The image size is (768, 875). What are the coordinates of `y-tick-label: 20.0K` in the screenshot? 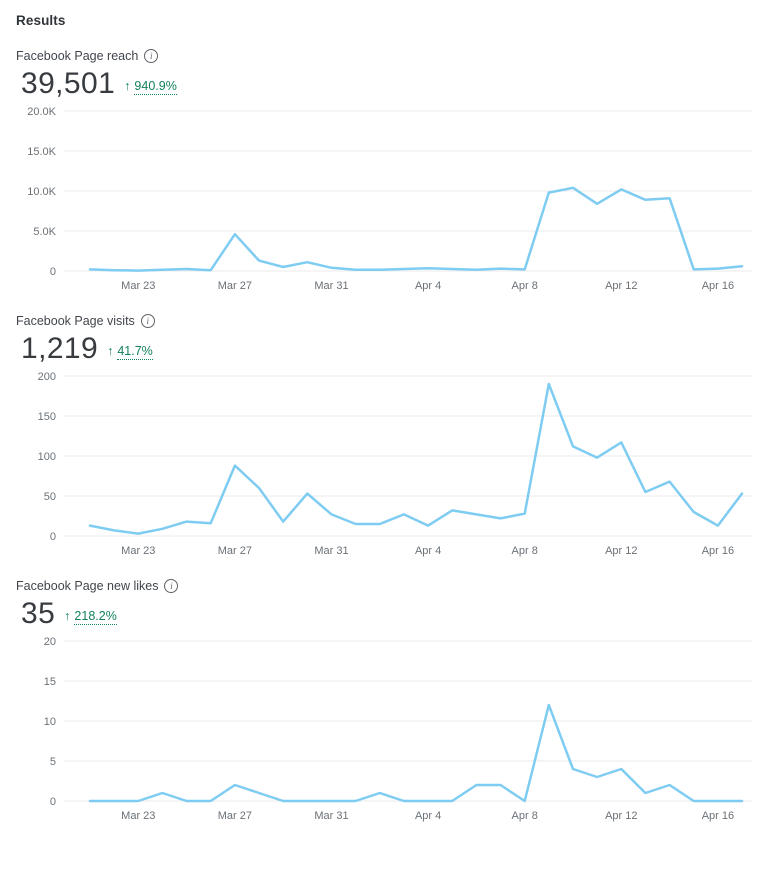 It's located at (41, 112).